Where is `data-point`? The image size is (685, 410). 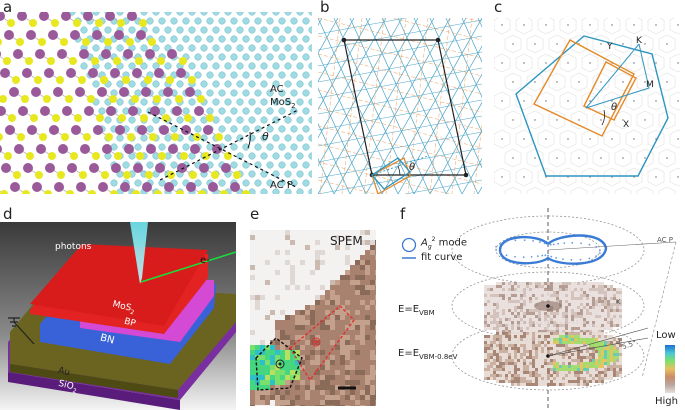 data-point is located at coordinates (548, 244).